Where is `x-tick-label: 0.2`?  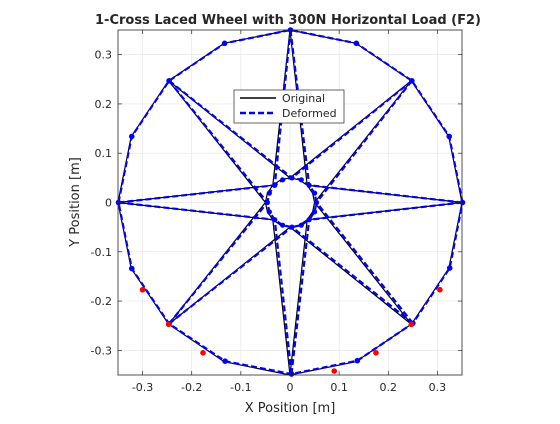
x-tick-label: 0.2 is located at coordinates (389, 387).